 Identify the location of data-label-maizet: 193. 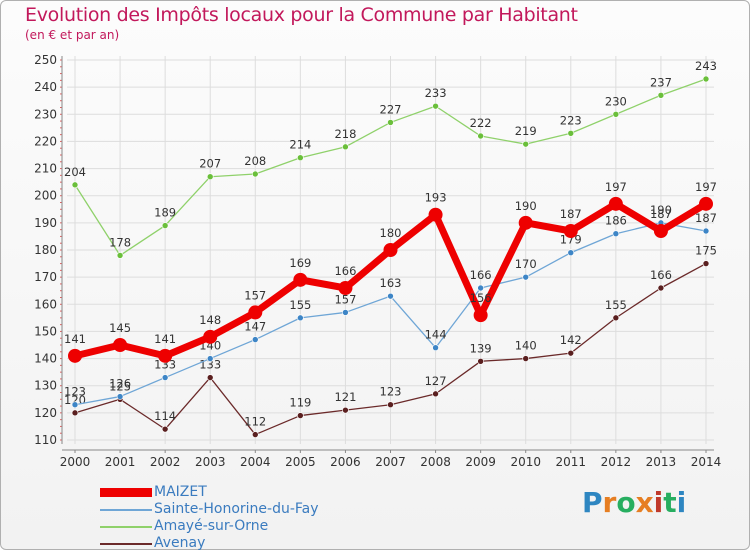
(436, 198).